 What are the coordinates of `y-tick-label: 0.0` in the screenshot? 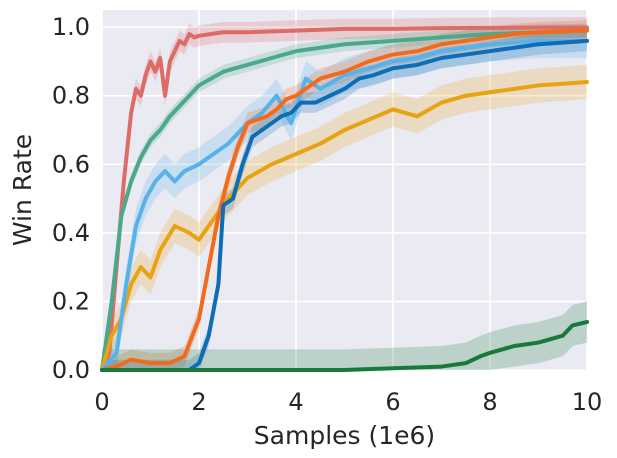 It's located at (71, 370).